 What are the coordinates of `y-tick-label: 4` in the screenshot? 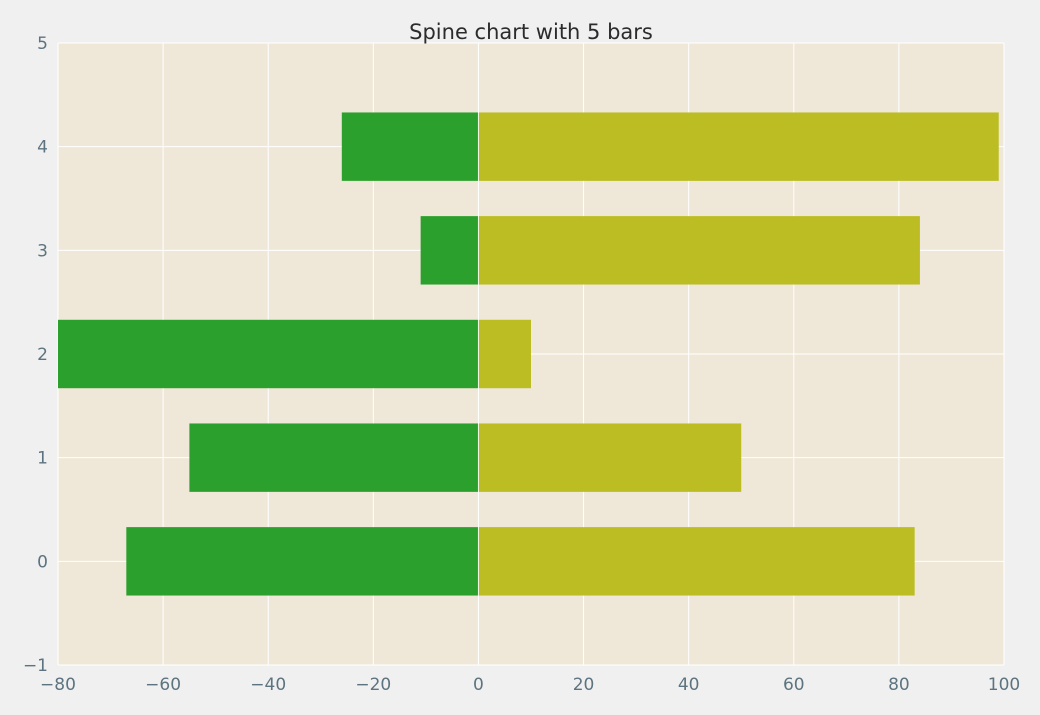 It's located at (42, 148).